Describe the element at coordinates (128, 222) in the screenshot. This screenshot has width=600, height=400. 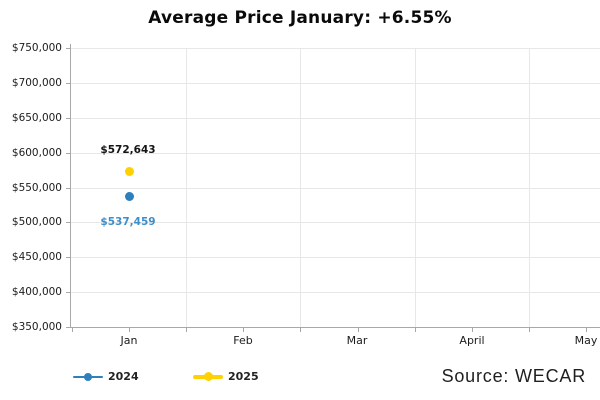
I see `data-label-2024: $537,459` at that location.